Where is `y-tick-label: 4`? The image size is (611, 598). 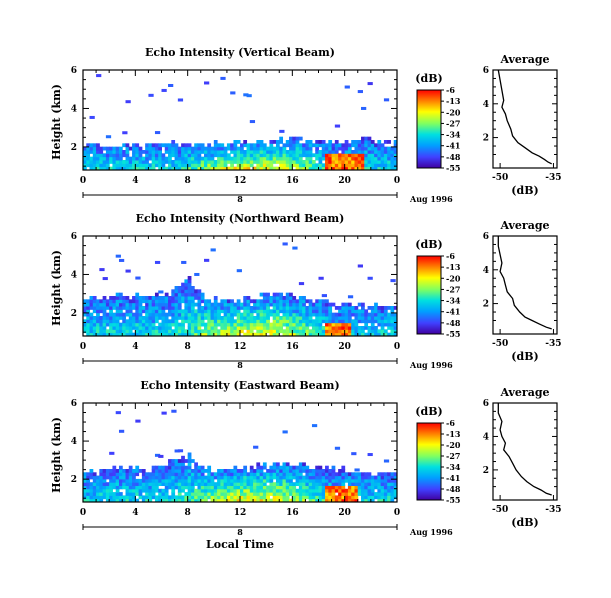 y-tick-label: 4 is located at coordinates (74, 109).